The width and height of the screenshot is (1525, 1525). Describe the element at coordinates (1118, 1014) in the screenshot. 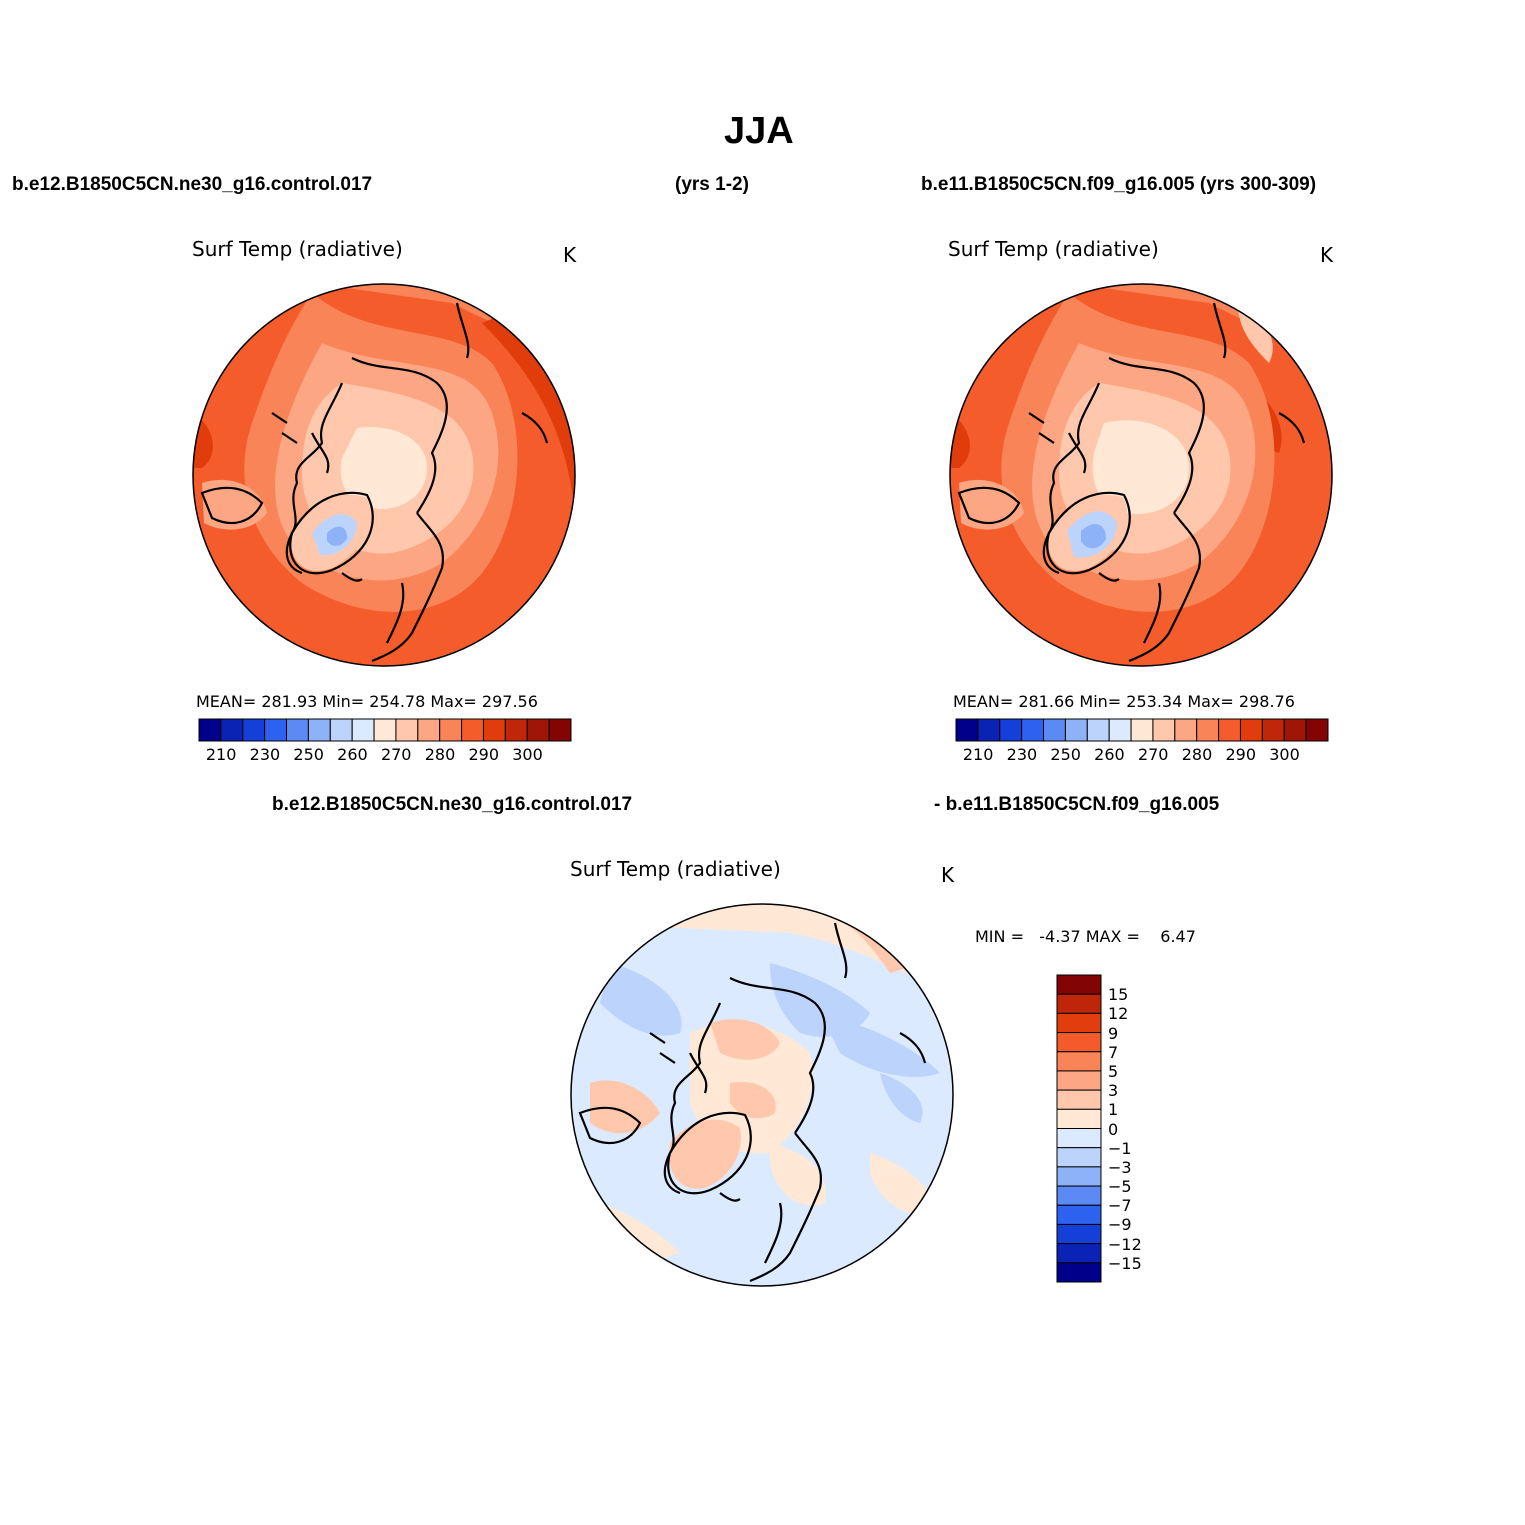

I see `diff-colorbar-tick-label: 12` at that location.